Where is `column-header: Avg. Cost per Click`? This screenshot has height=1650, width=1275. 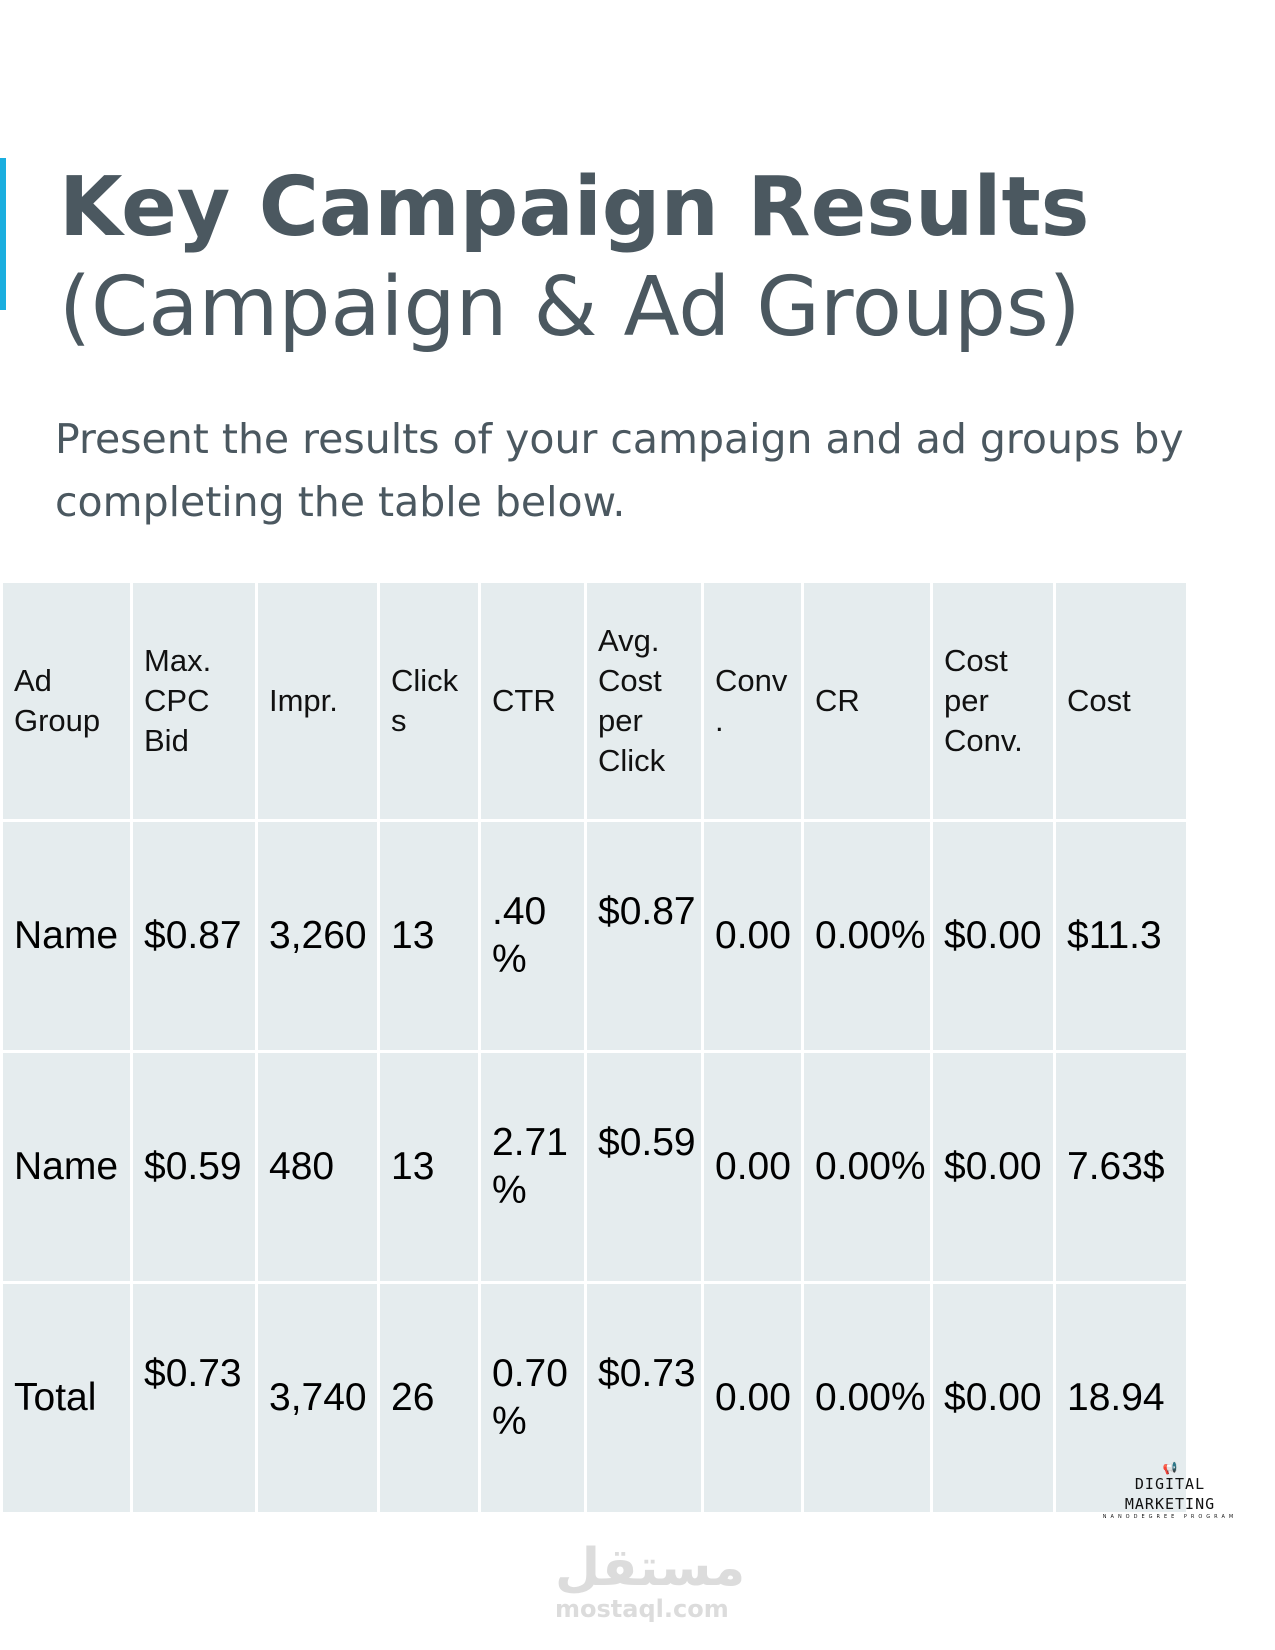
column-header: Avg. Cost per Click is located at coordinates (644, 701).